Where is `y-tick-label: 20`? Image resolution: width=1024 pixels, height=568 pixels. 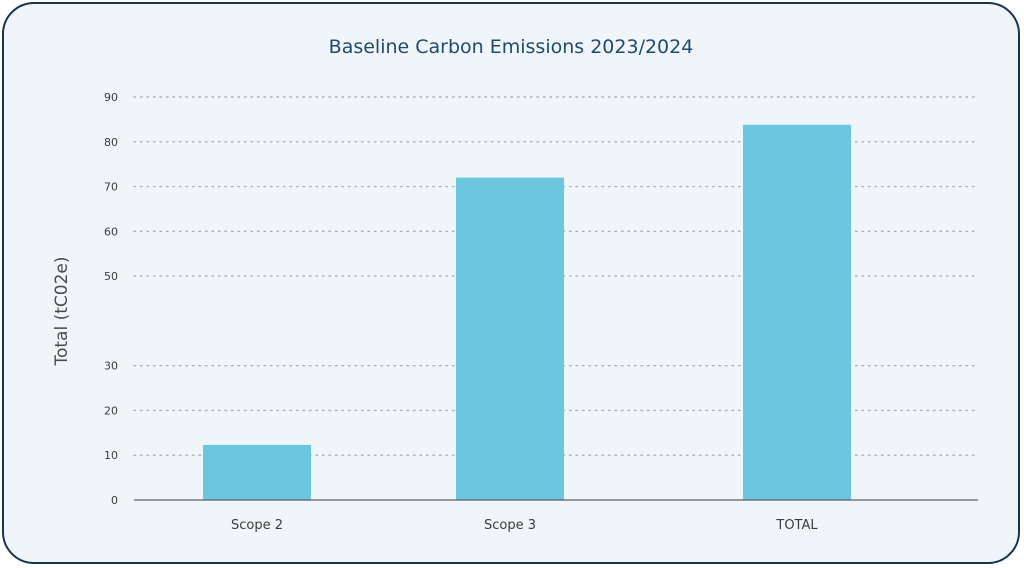 y-tick-label: 20 is located at coordinates (111, 410).